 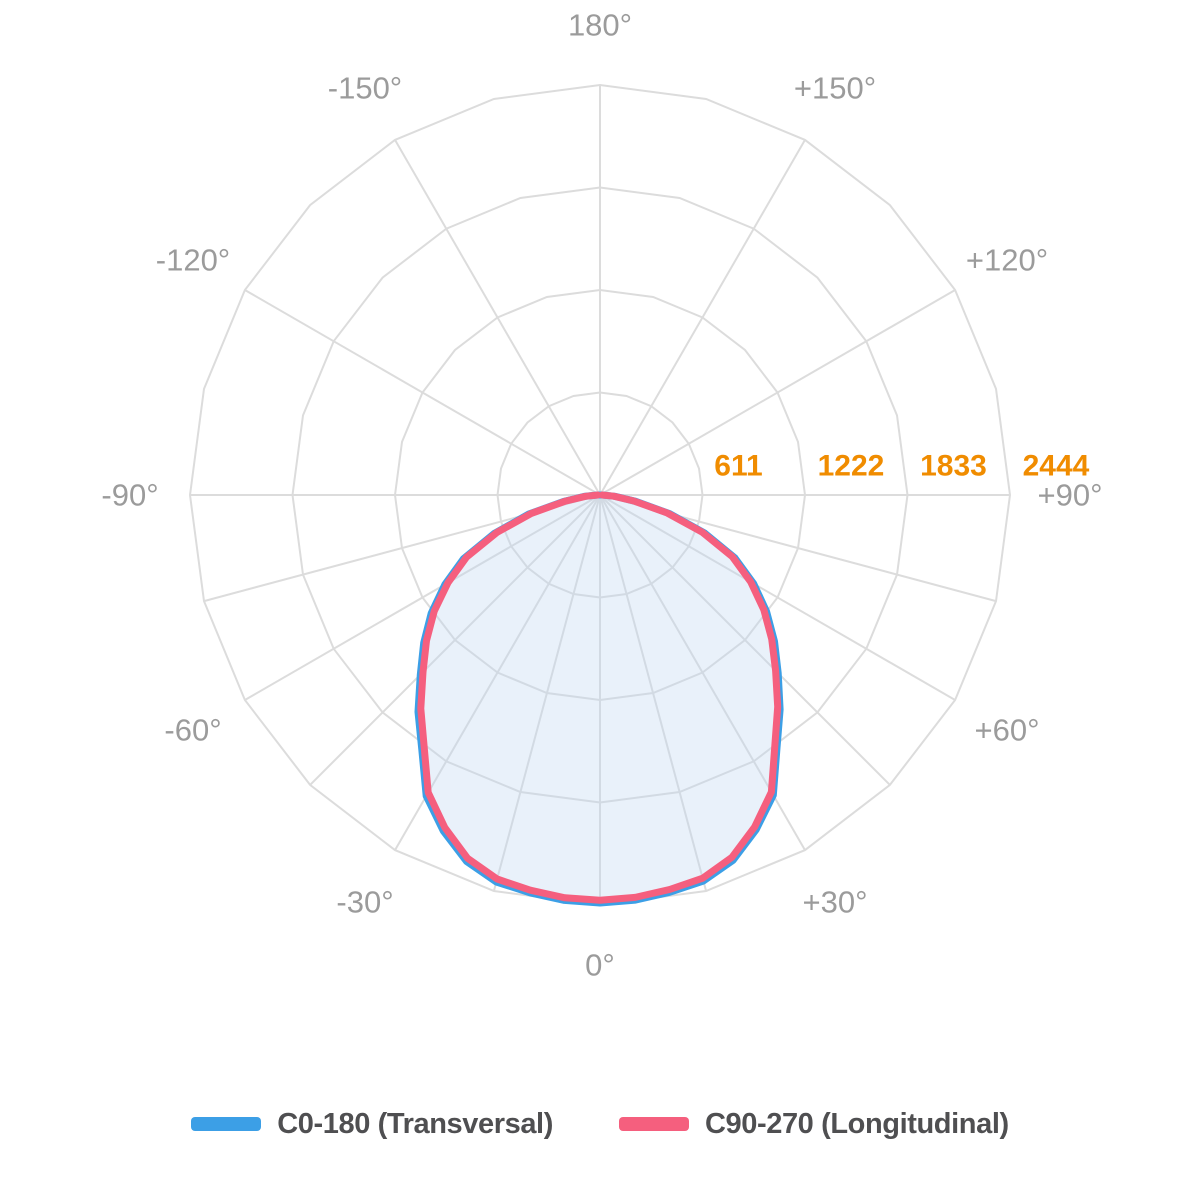 I want to click on angle-label-30: +30°, so click(x=835, y=902).